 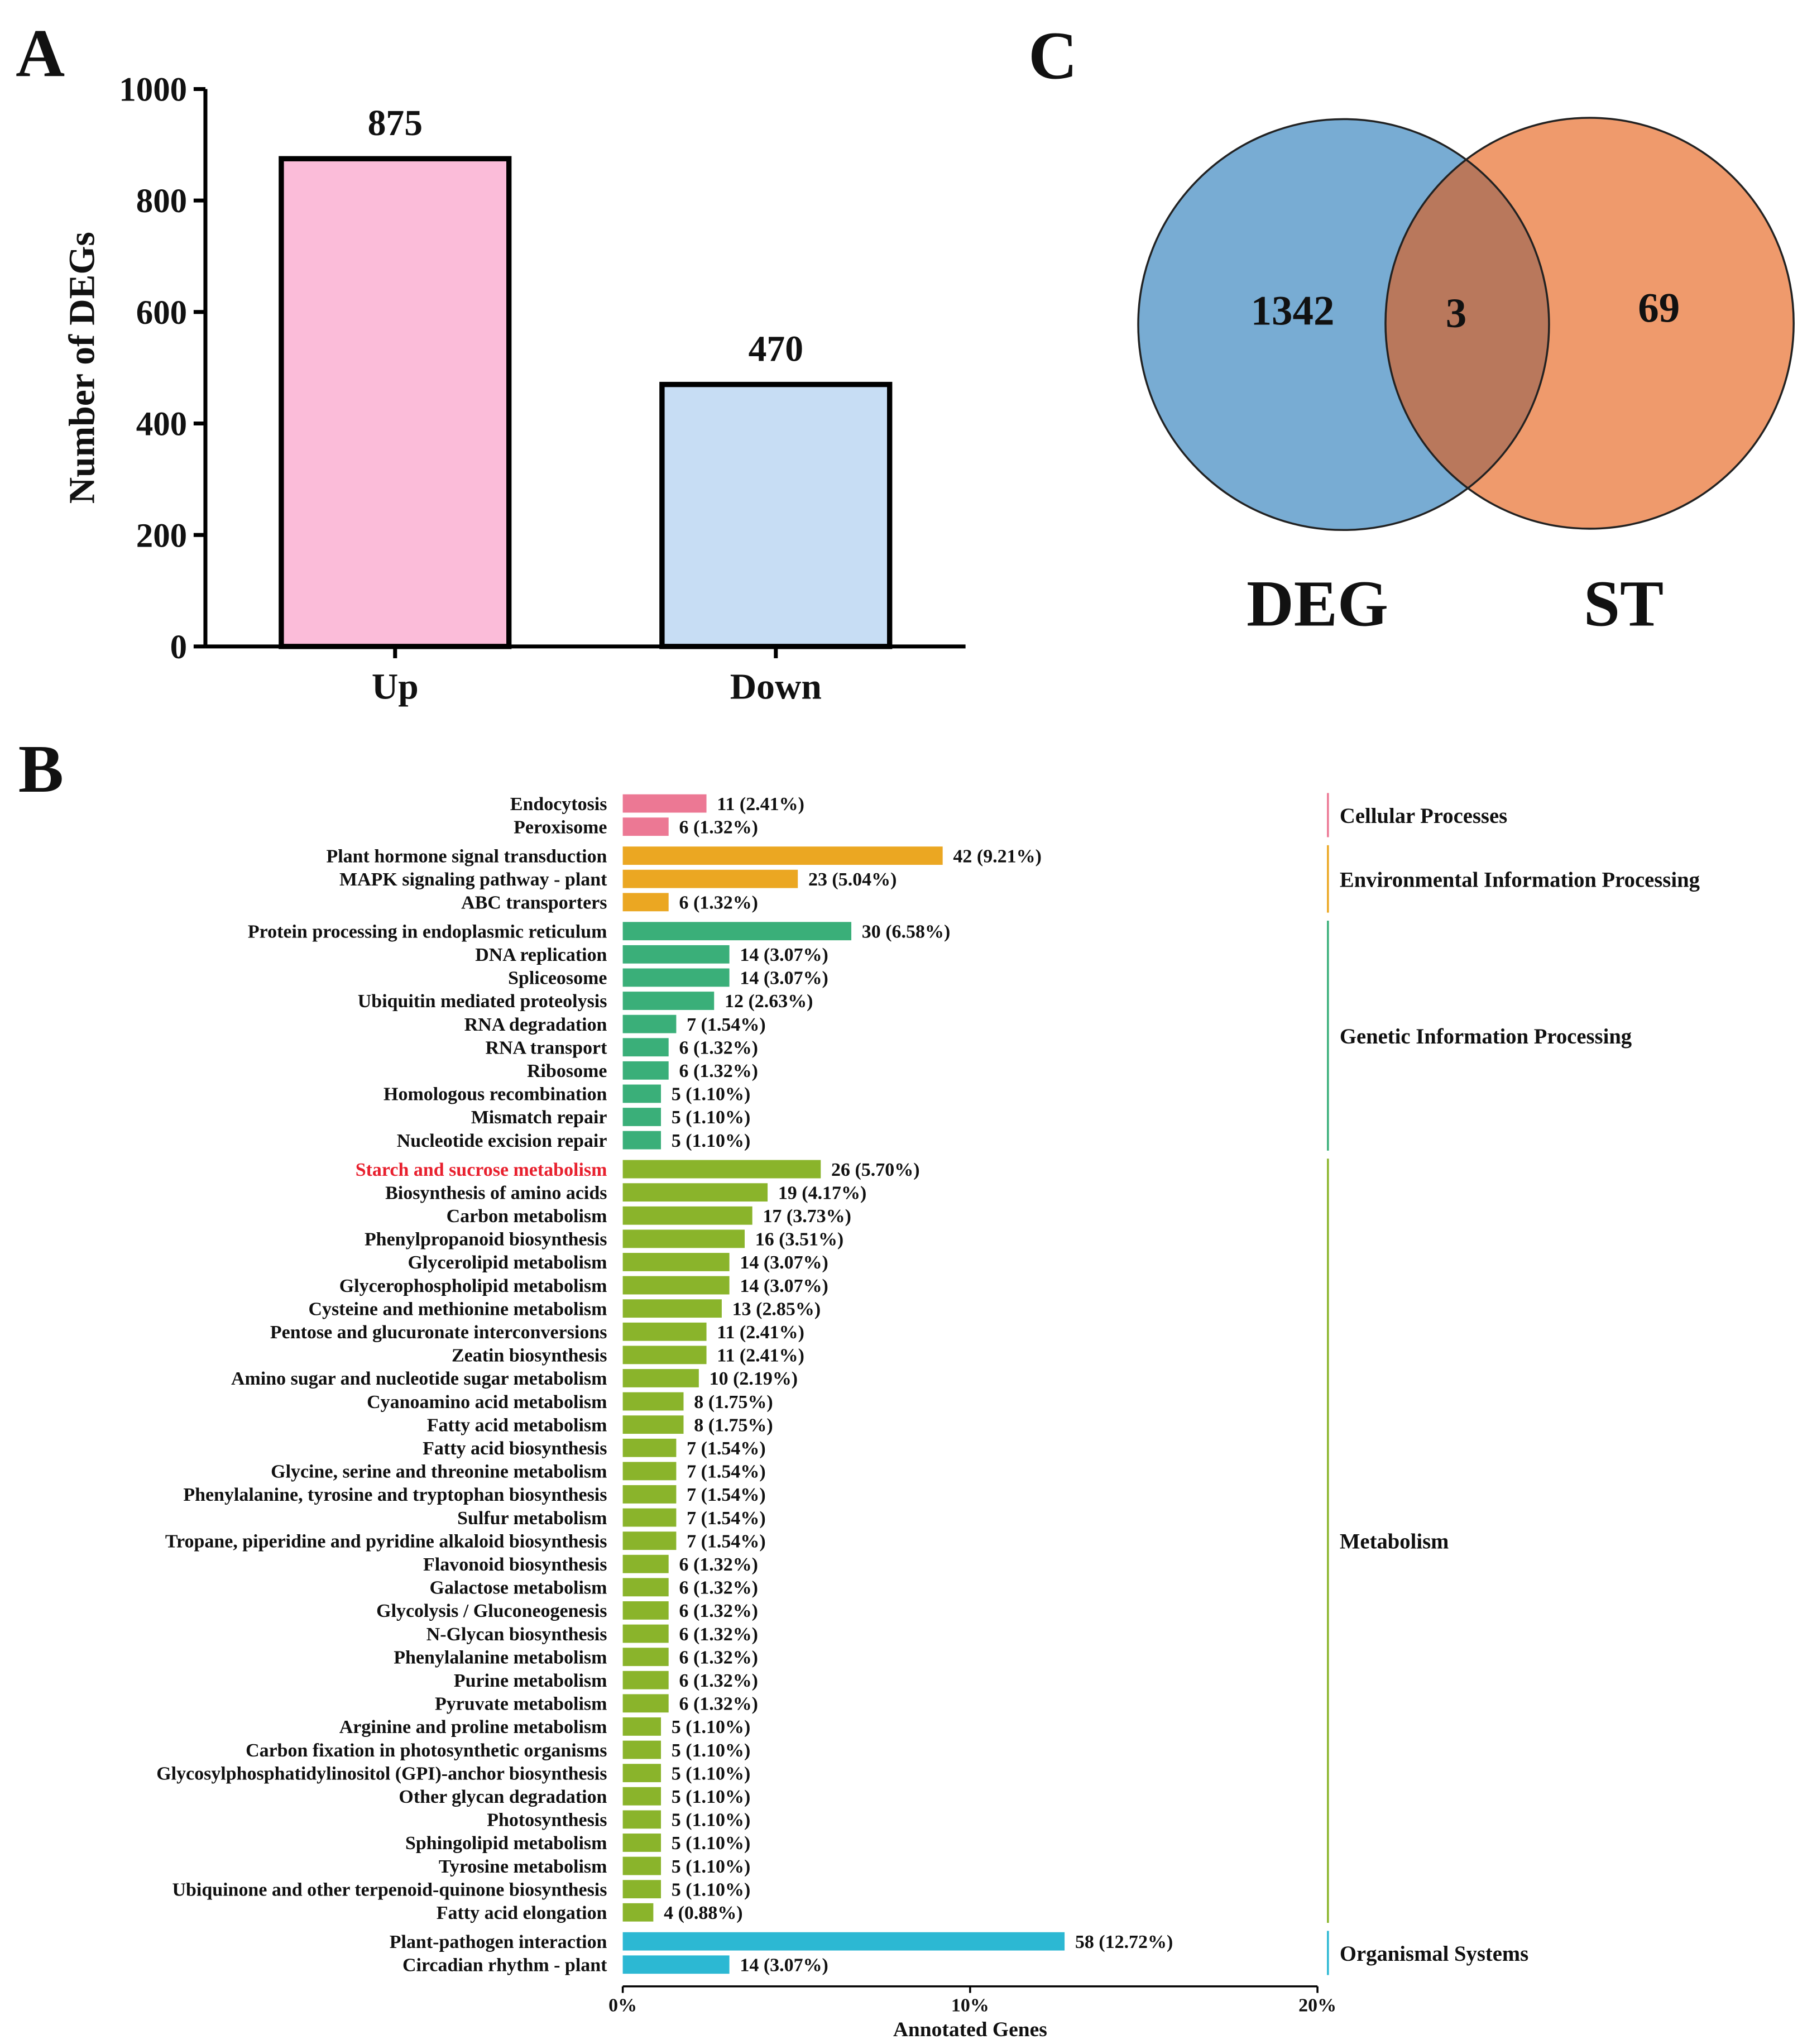 What do you see at coordinates (515, 1449) in the screenshot?
I see `pathway-label: Fatty acid biosynthesis` at bounding box center [515, 1449].